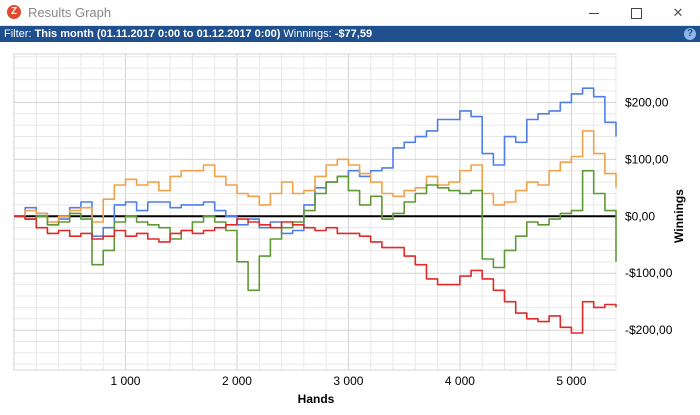  What do you see at coordinates (647, 159) in the screenshot?
I see `y-tick-label: $100,00` at bounding box center [647, 159].